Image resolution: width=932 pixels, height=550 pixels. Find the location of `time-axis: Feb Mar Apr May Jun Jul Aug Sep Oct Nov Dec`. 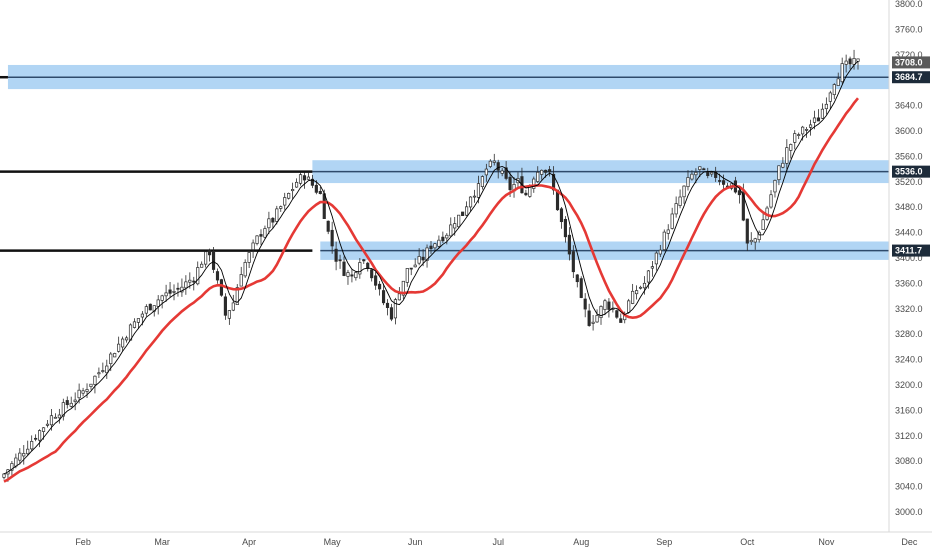

time-axis: Feb Mar Apr May Jun Jul Aug Sep Oct Nov Dec is located at coordinates (466, 539).